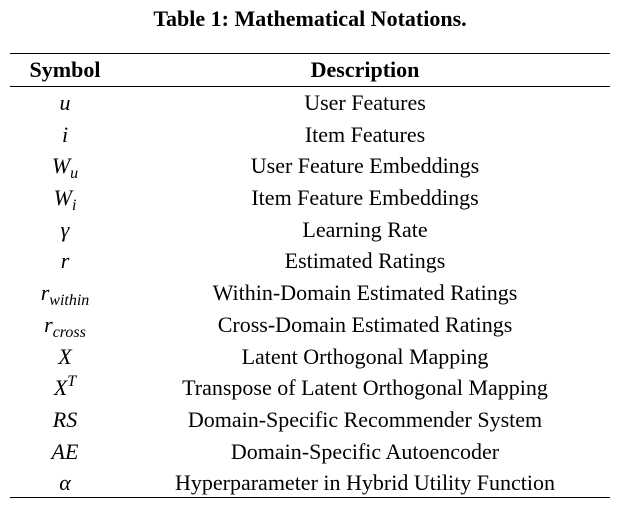 The image size is (620, 510). Describe the element at coordinates (69, 332) in the screenshot. I see `symbol-subscript: cross` at that location.